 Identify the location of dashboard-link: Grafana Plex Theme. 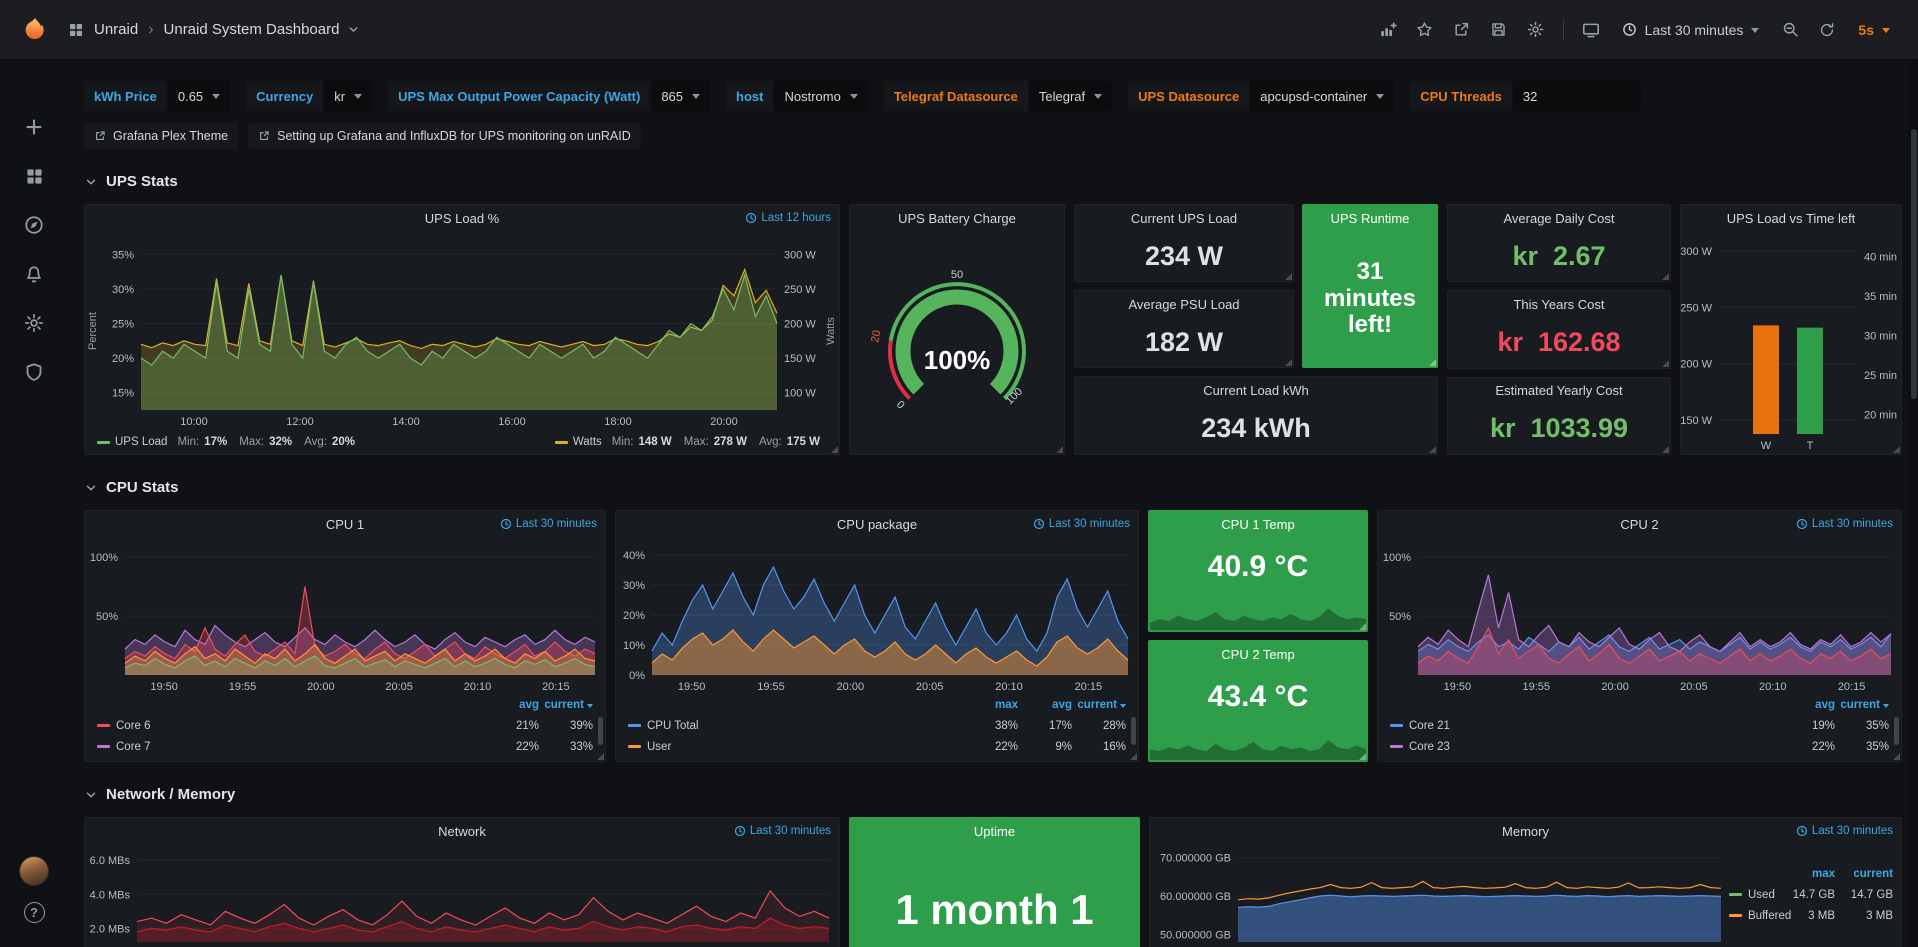
(161, 136).